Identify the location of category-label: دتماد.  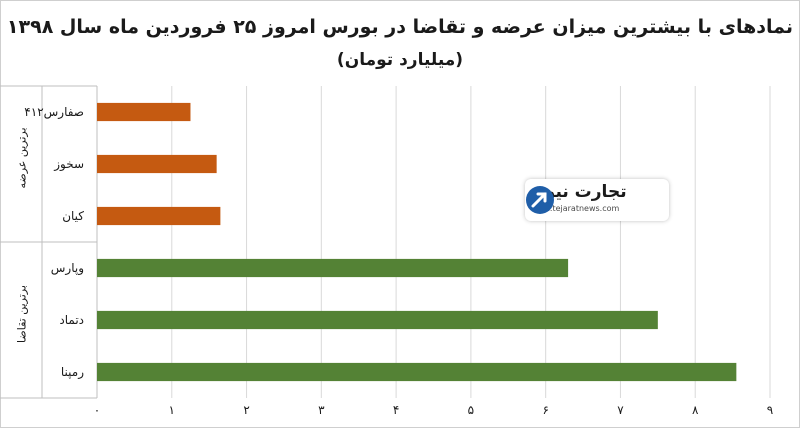
(71, 320).